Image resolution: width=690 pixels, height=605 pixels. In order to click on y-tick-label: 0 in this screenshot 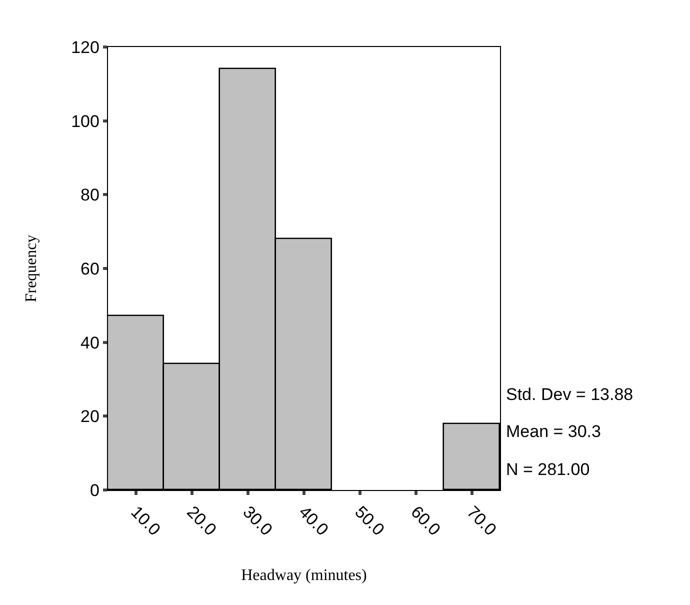, I will do `click(95, 490)`.